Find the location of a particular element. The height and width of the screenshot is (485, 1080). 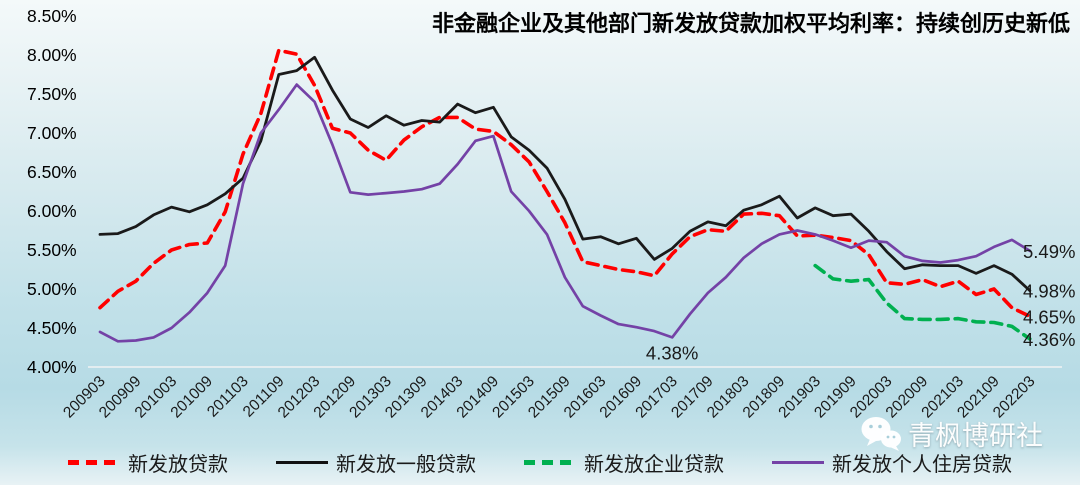

corporate-loans-line is located at coordinates (922, 302).